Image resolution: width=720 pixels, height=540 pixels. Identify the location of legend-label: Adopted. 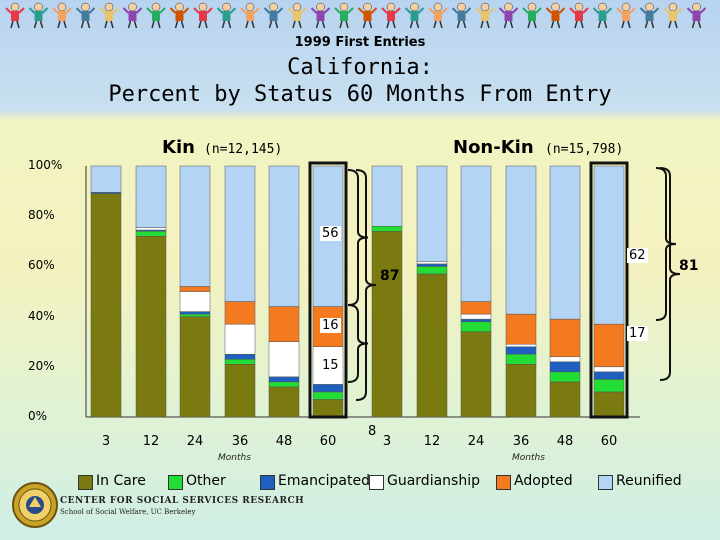
(543, 481).